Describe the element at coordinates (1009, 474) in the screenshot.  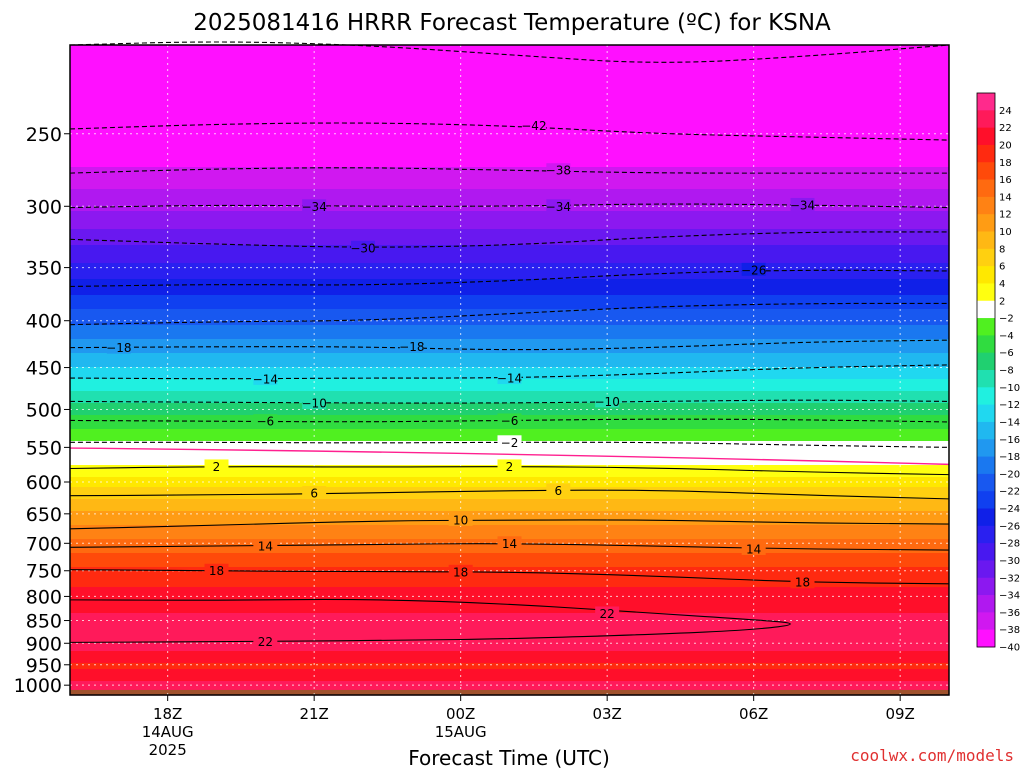
I see `colorbar-label: −20` at that location.